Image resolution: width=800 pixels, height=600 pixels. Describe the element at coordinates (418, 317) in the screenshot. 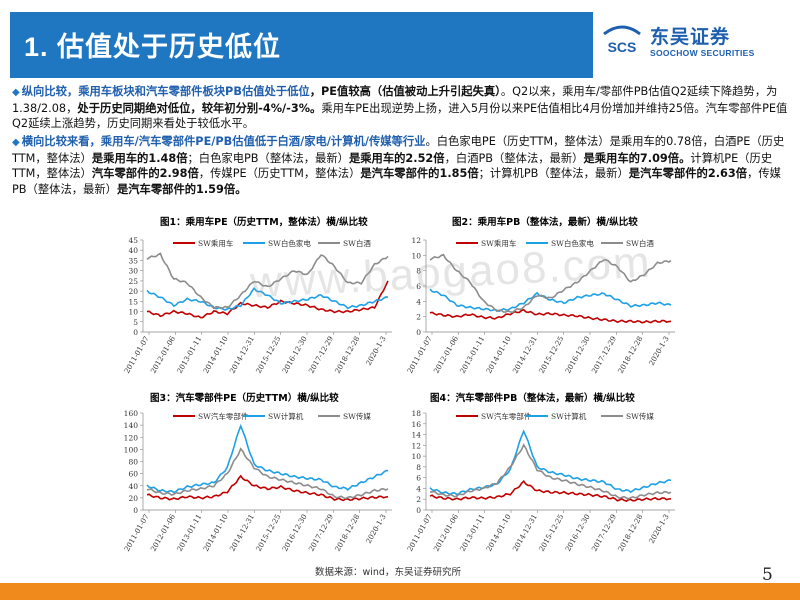

I see `y-tick-label: 2` at that location.